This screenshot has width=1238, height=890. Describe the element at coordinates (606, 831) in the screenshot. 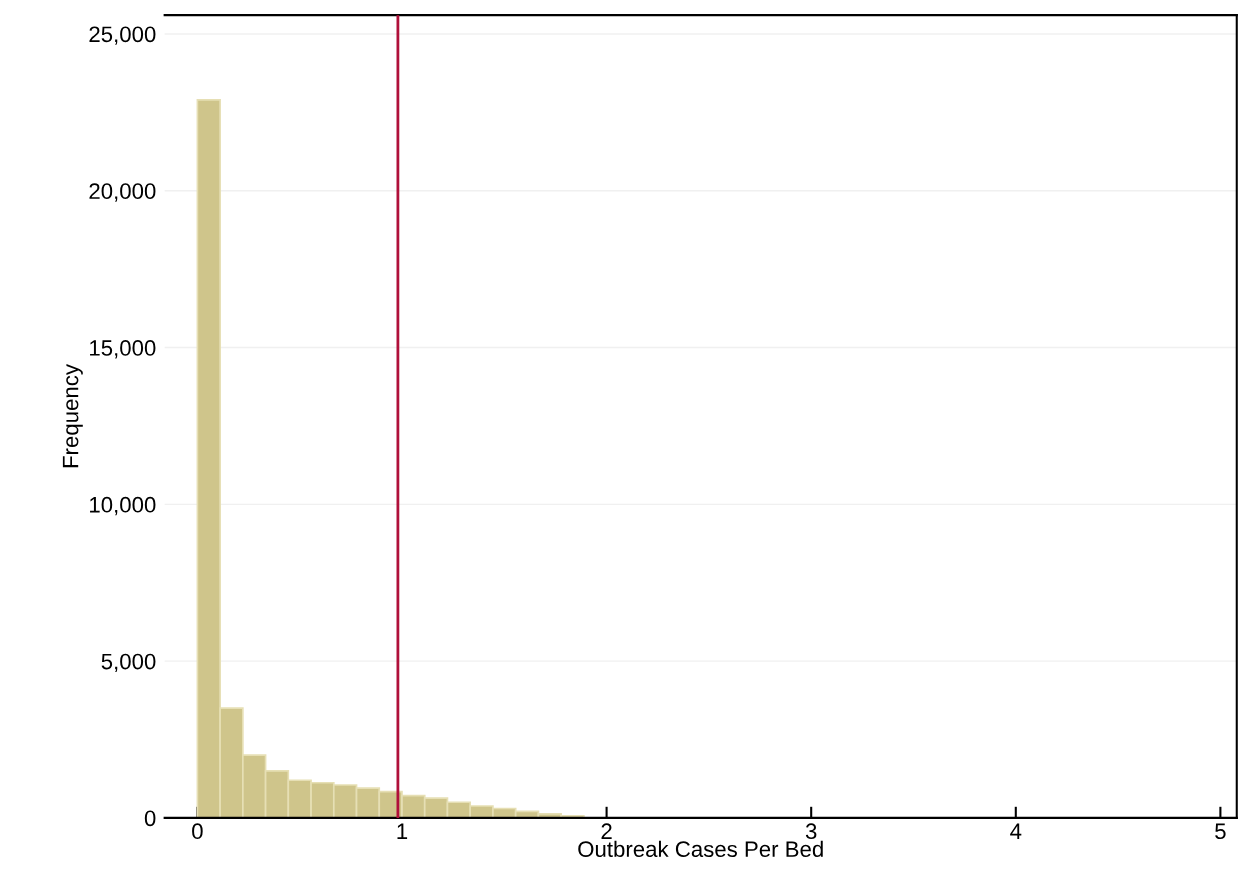

I see `x-tick-label: 2` at that location.